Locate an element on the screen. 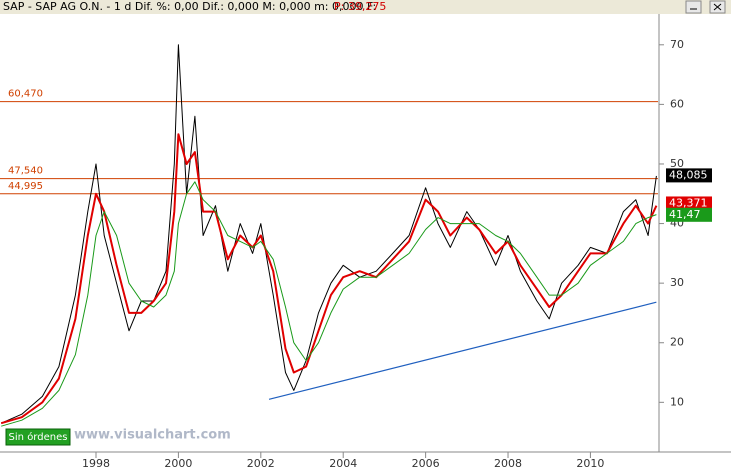 This screenshot has height=471, width=731. orders-badge-text: Sin órdenes is located at coordinates (38, 437).